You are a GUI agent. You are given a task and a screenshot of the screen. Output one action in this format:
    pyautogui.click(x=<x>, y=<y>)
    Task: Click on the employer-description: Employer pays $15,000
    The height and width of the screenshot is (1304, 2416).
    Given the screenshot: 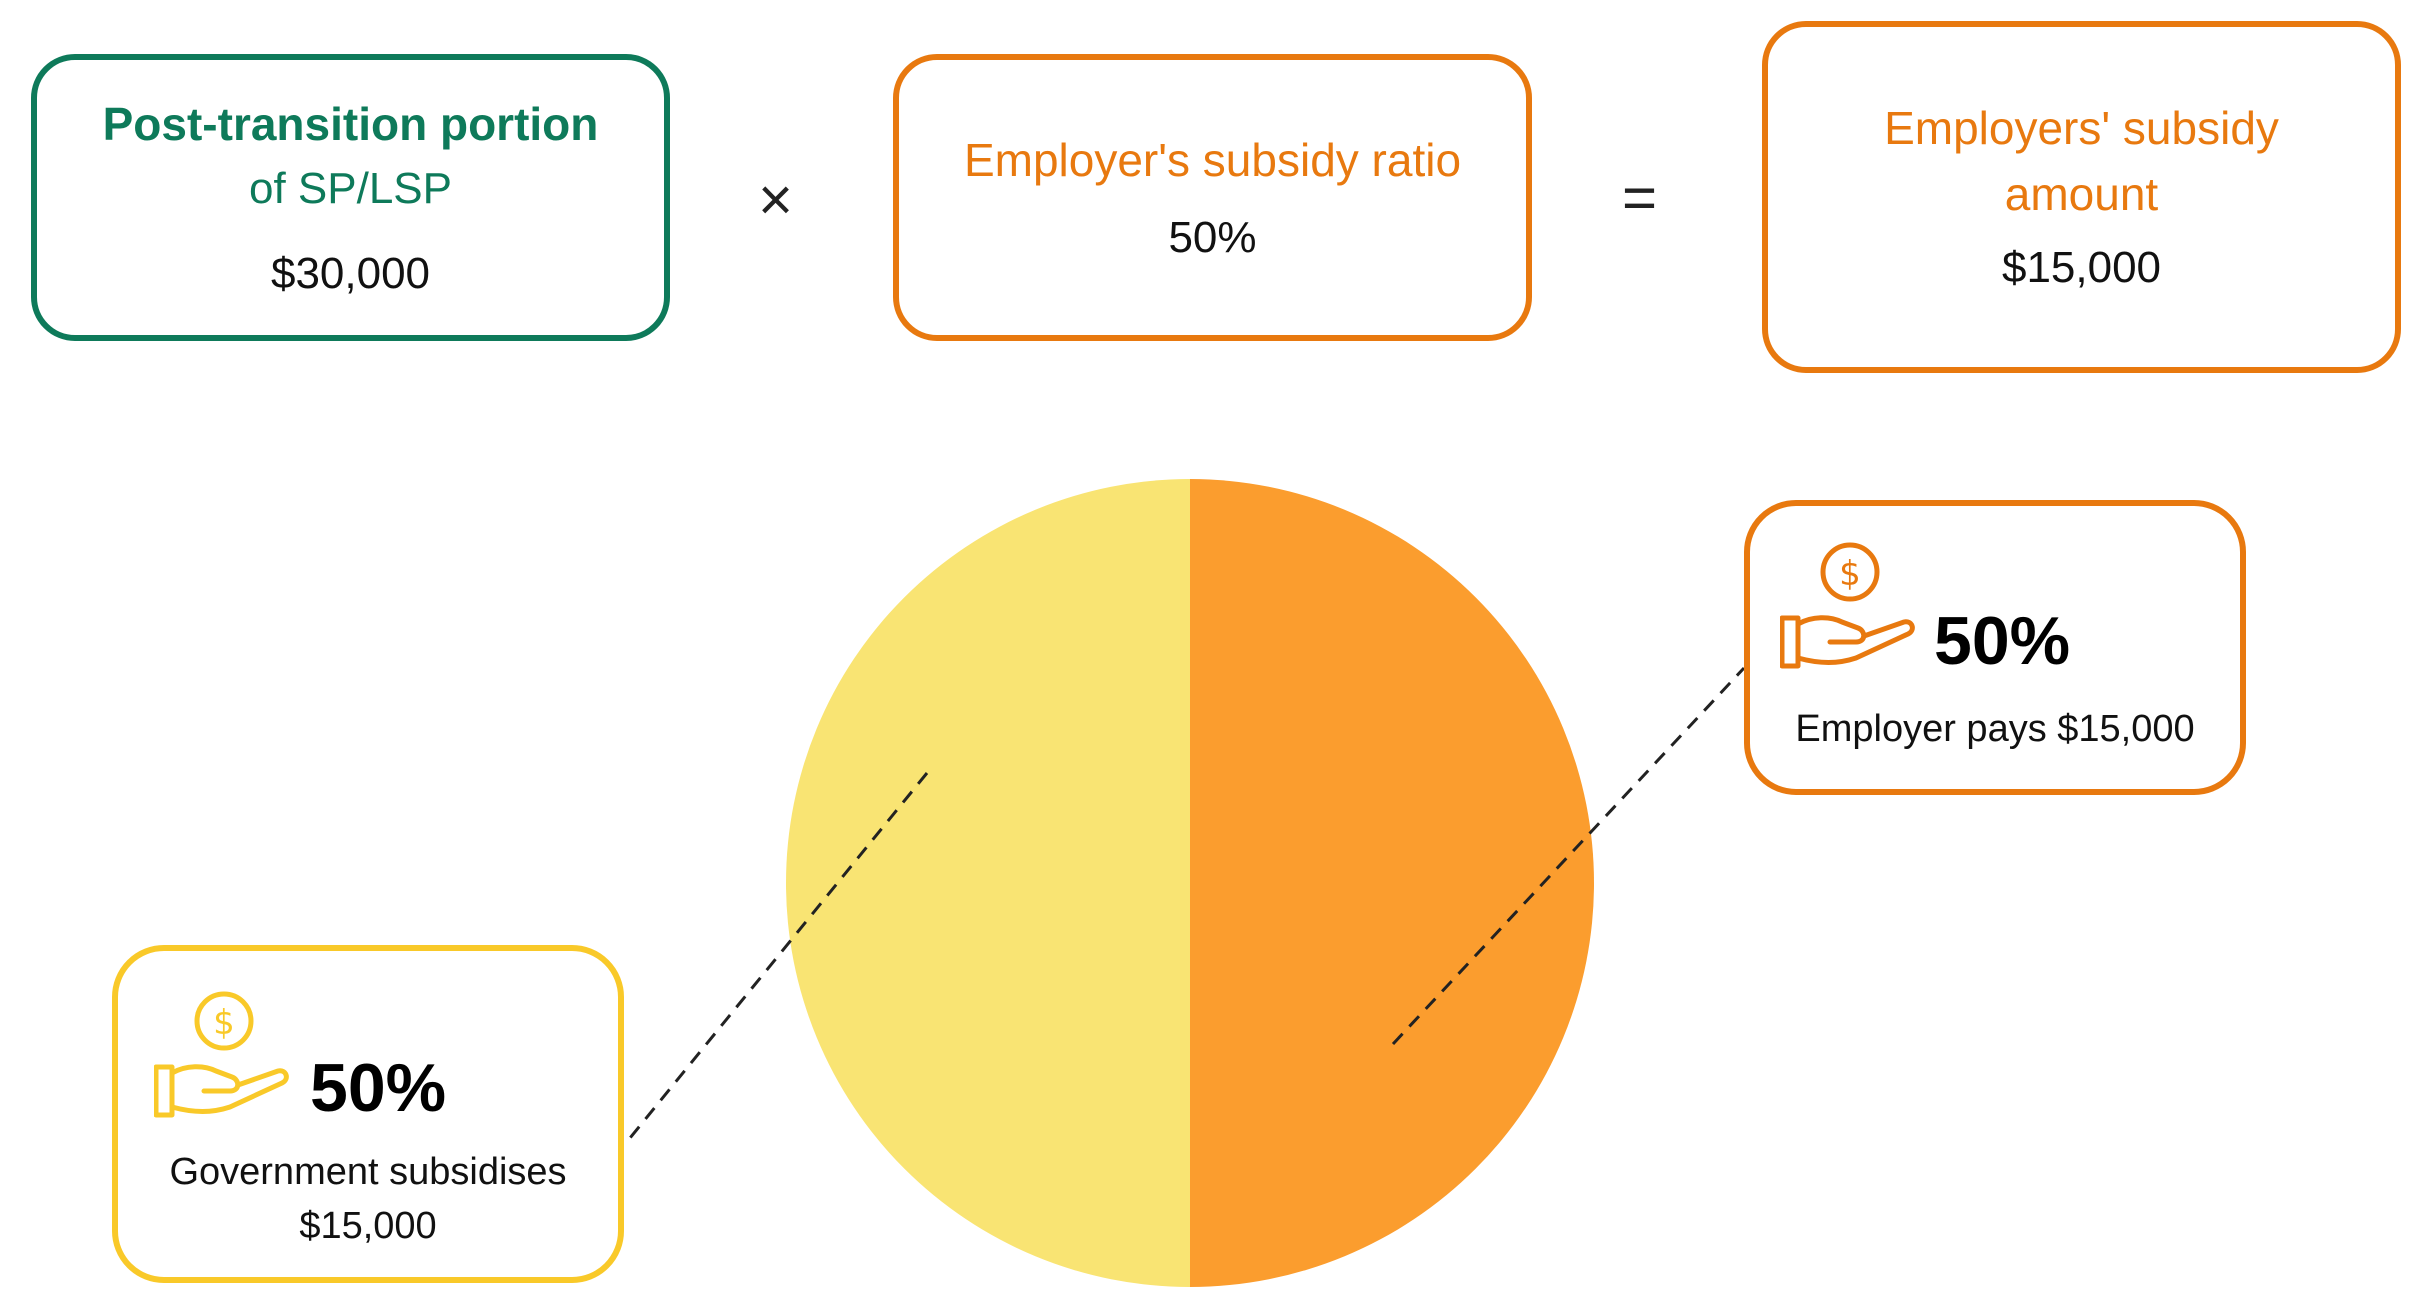 What is the action you would take?
    pyautogui.click(x=1995, y=729)
    